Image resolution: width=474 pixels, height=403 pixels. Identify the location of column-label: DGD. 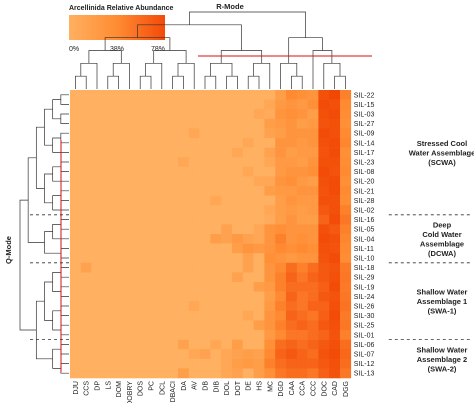
(281, 389).